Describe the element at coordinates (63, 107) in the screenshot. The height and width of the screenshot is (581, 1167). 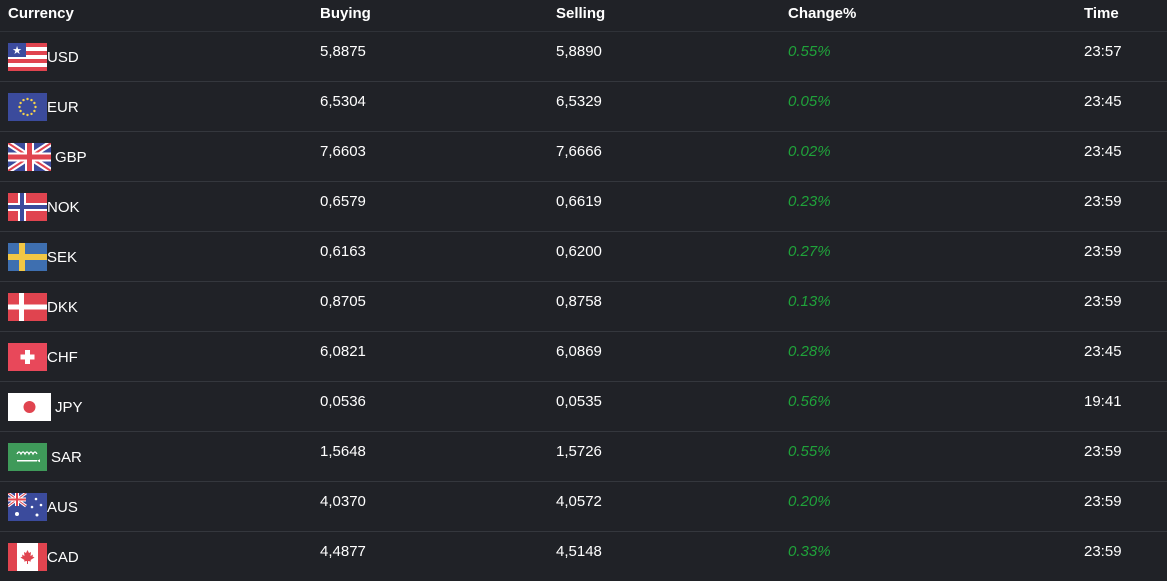
I see `currency-code: EUR` at that location.